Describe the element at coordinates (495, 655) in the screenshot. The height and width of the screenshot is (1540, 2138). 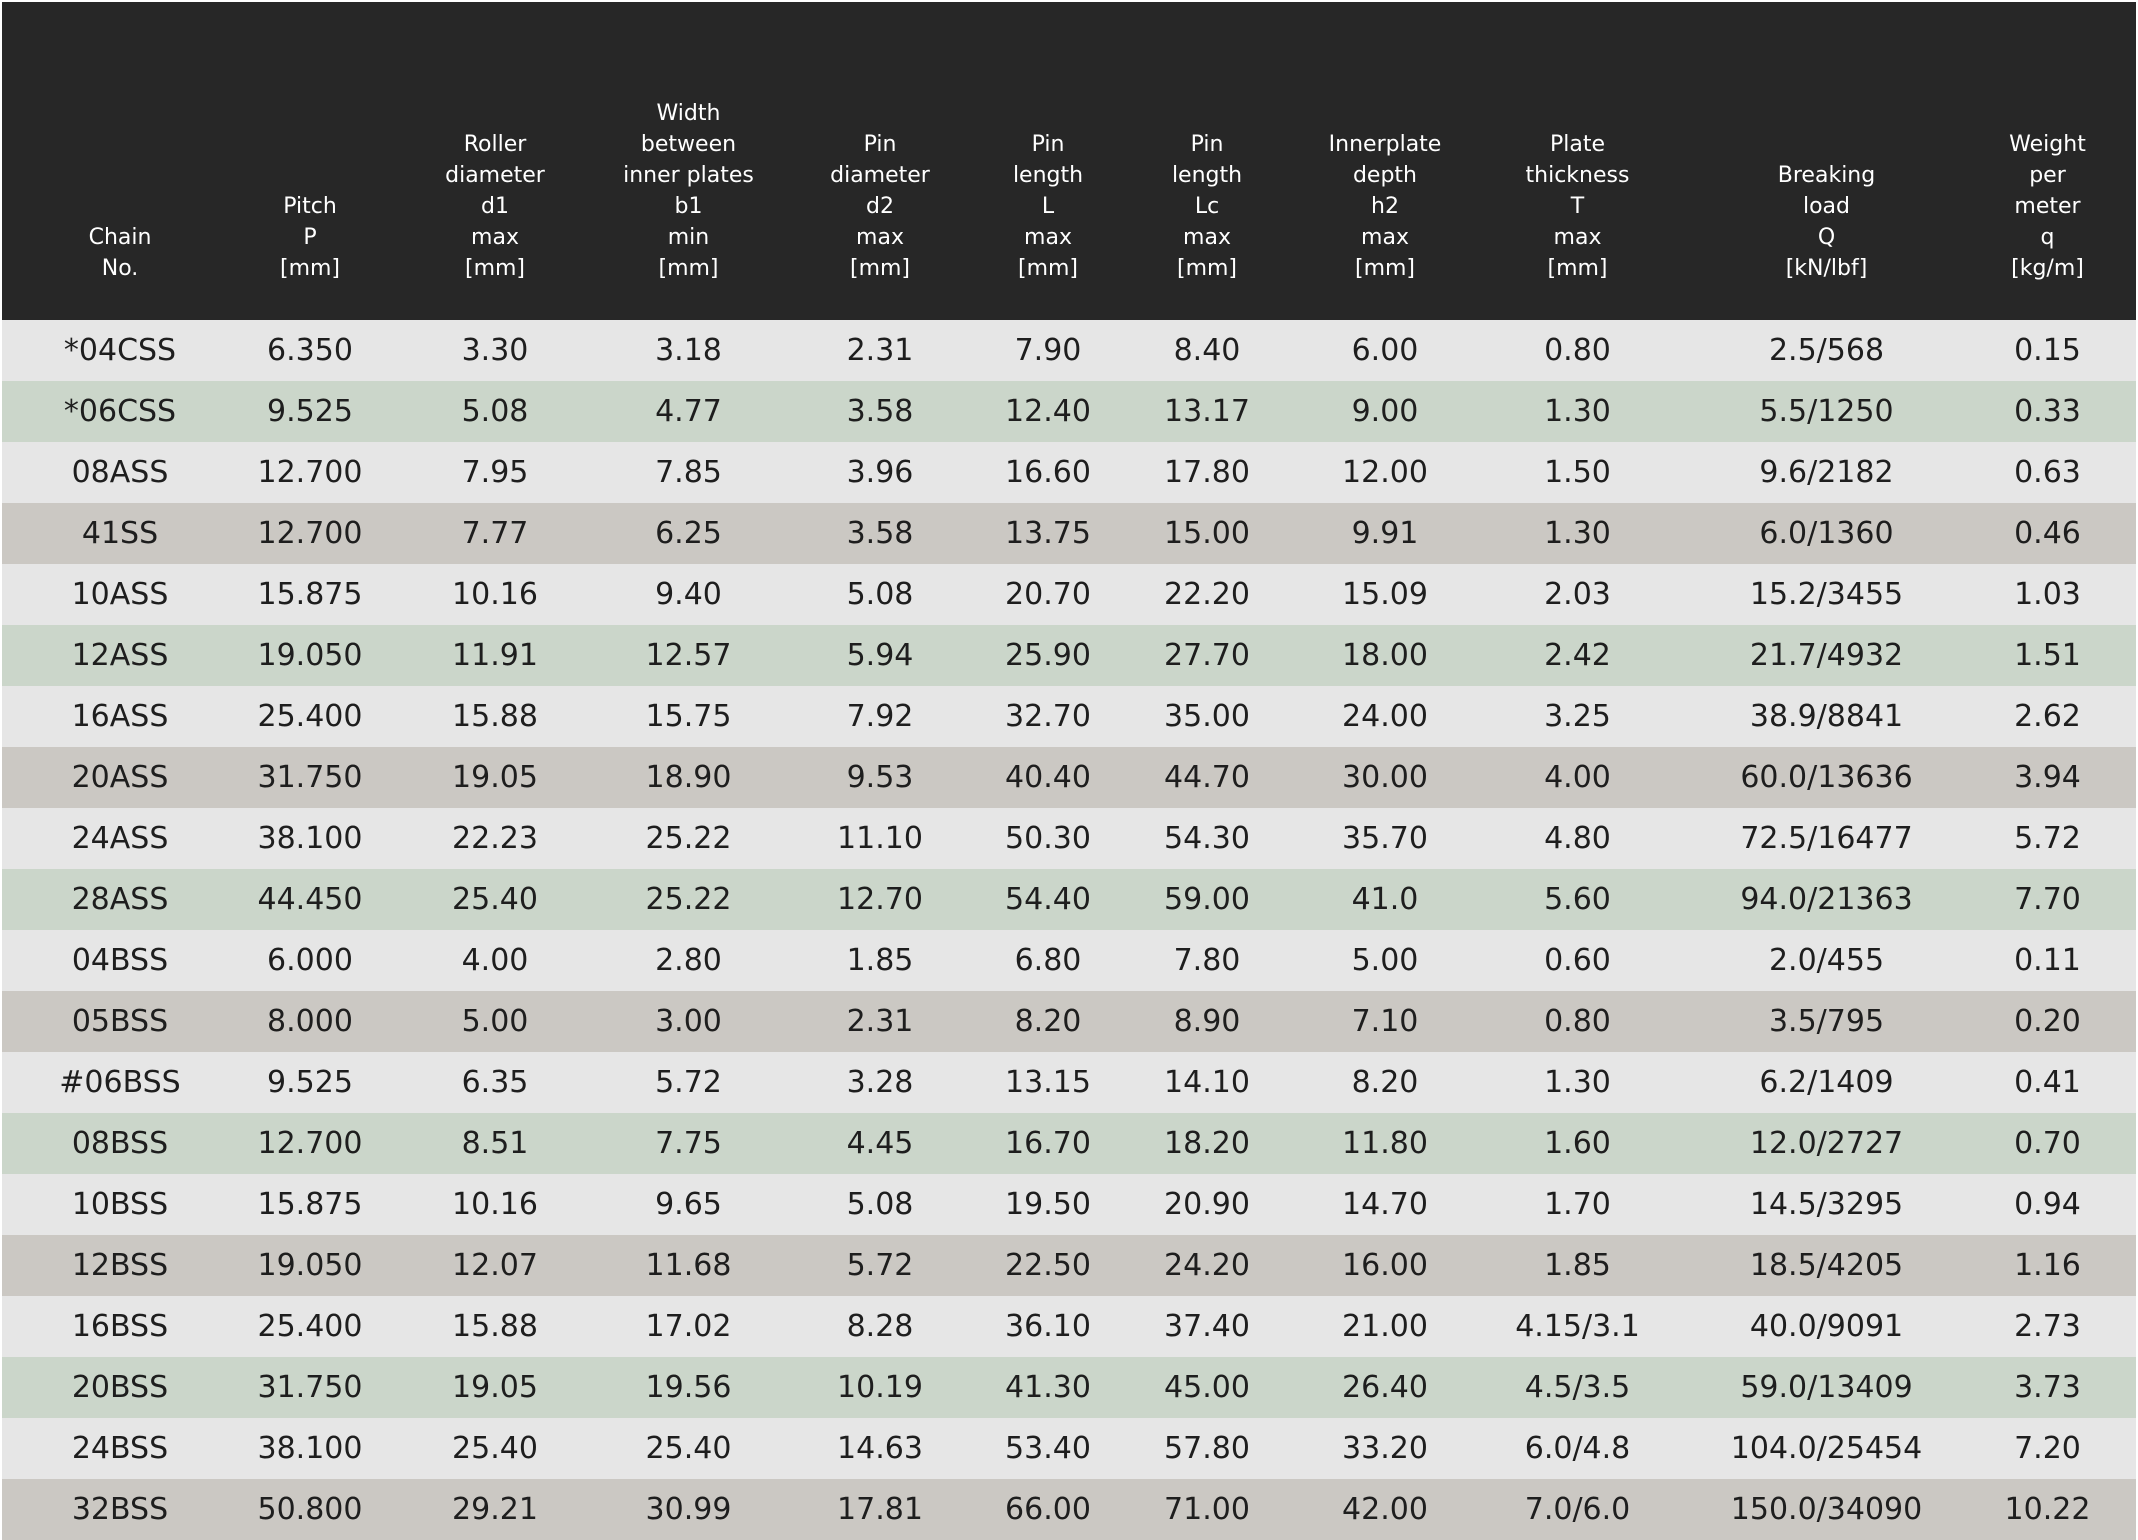
I see `cell-roller-diameter: 11.91` at that location.